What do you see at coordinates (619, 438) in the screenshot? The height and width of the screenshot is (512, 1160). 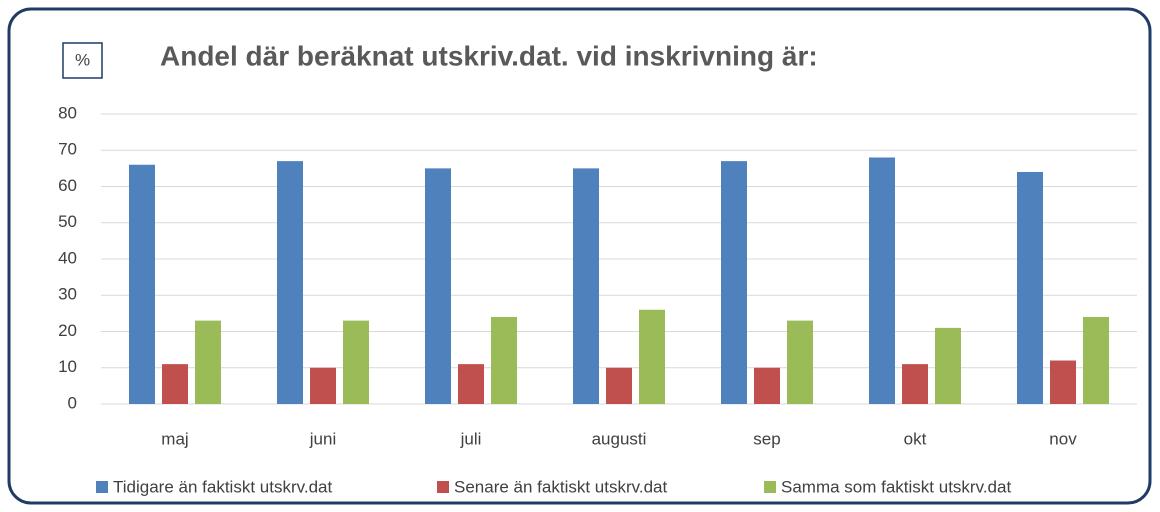 I see `x-tick-label: augusti` at bounding box center [619, 438].